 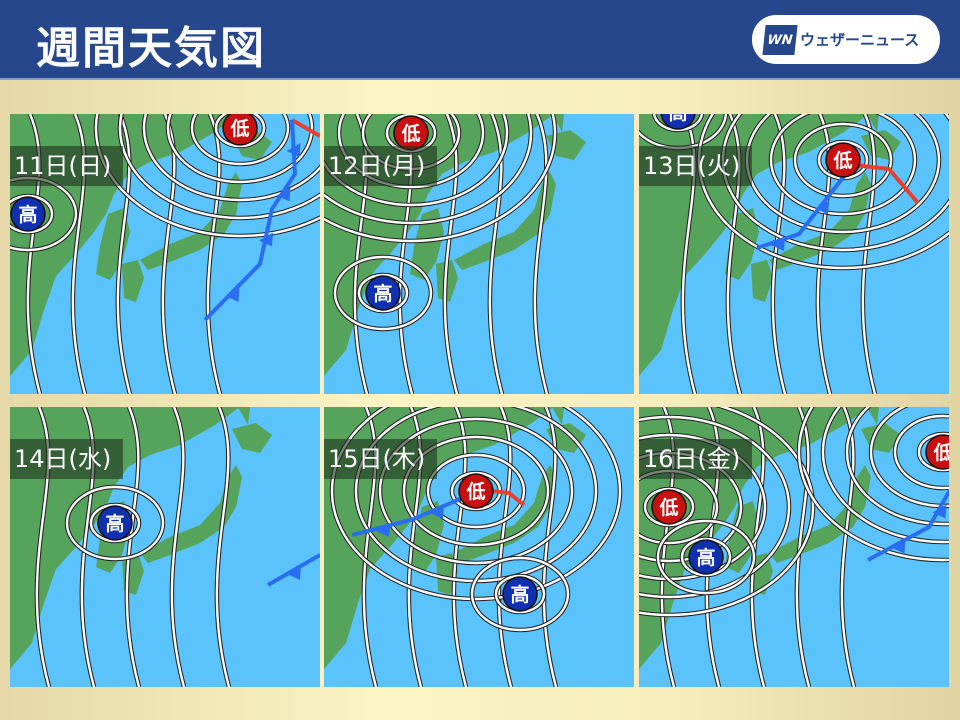 What do you see at coordinates (480, 40) in the screenshot?
I see `header: 週間天気図 WN ウェザーニュース` at bounding box center [480, 40].